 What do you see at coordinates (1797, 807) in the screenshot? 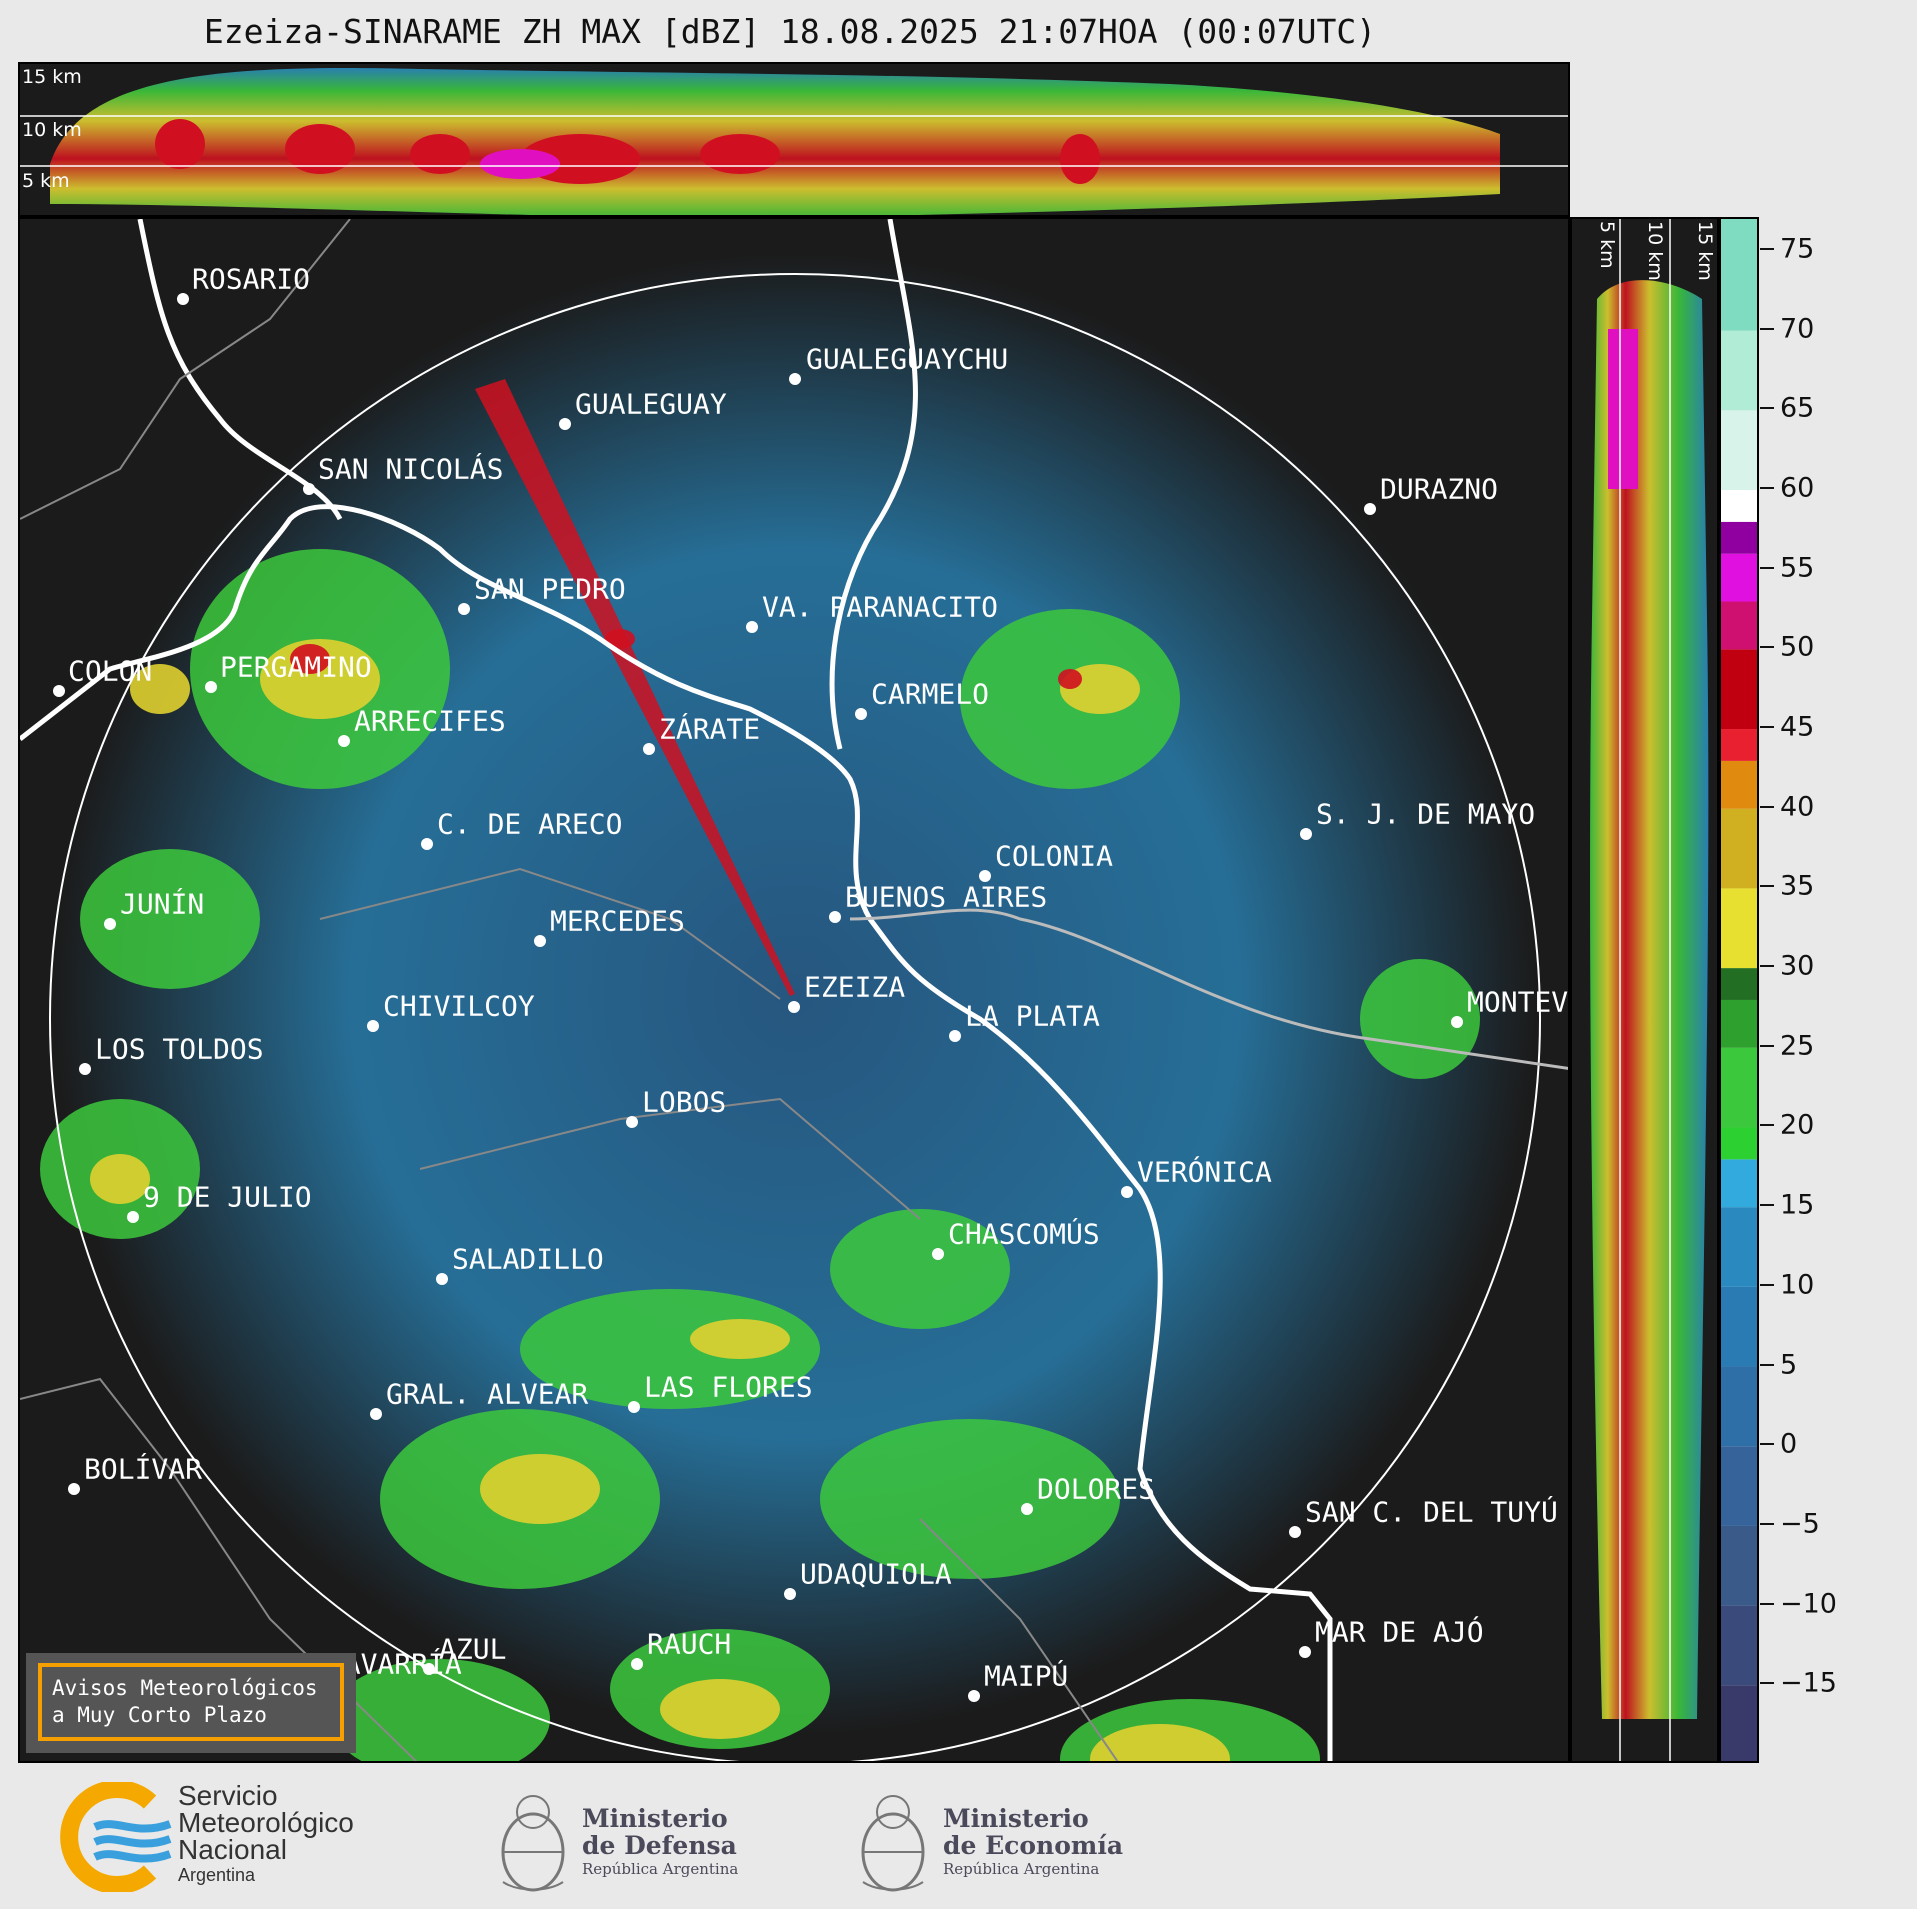
I see `colorbar-tick-label: 40` at bounding box center [1797, 807].